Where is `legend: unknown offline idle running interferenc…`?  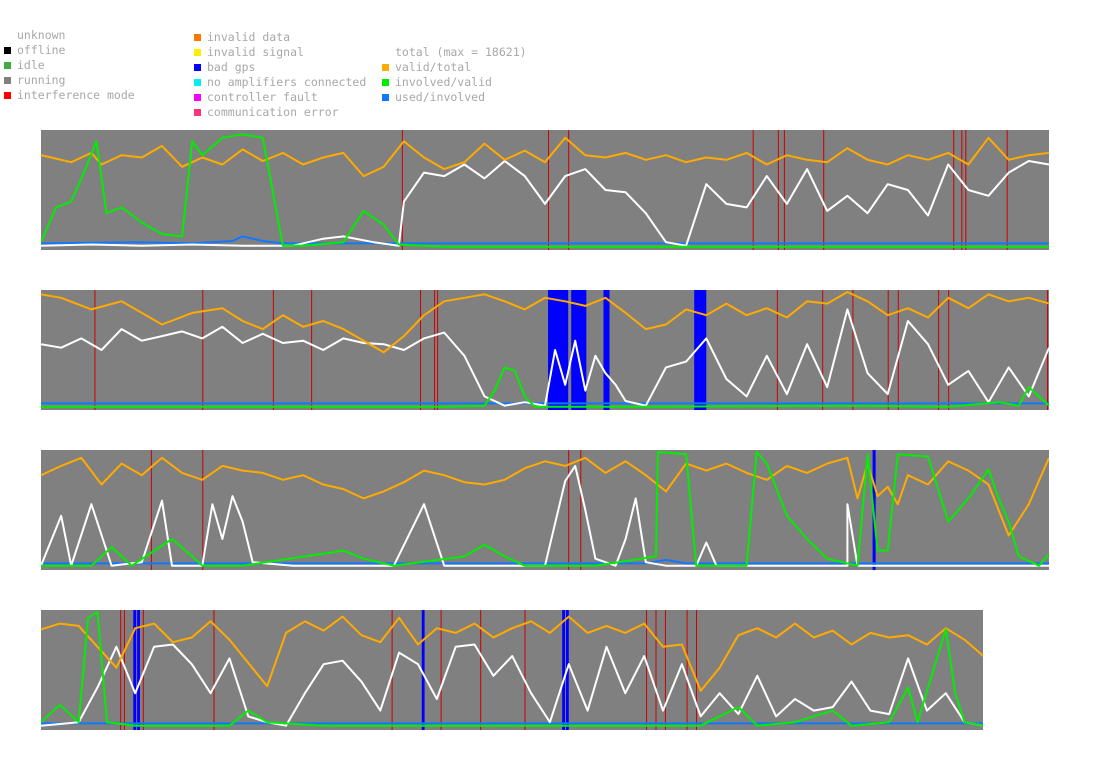 legend: unknown offline idle running interferenc… is located at coordinates (547, 75).